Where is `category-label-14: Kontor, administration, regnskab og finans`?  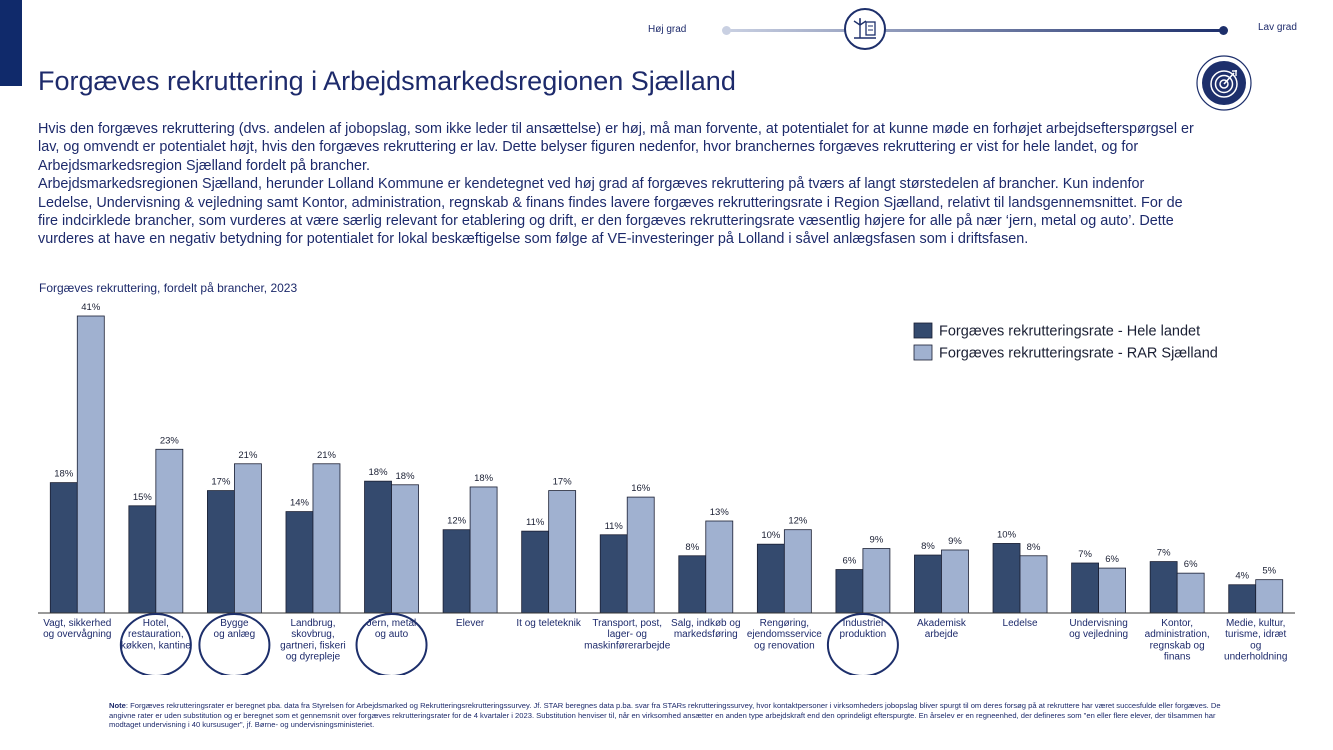
category-label-14: Kontor, administration, regnskab og finans is located at coordinates (1177, 640).